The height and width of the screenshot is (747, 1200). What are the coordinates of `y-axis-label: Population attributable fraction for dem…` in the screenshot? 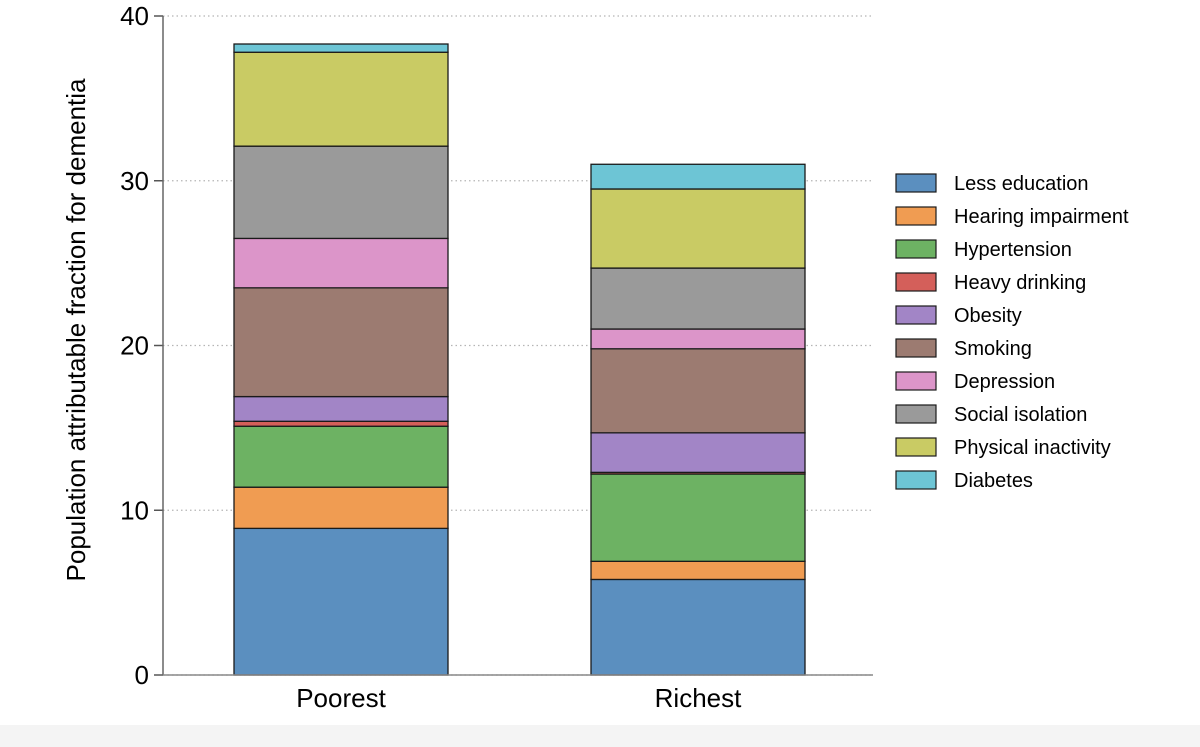 It's located at (76, 330).